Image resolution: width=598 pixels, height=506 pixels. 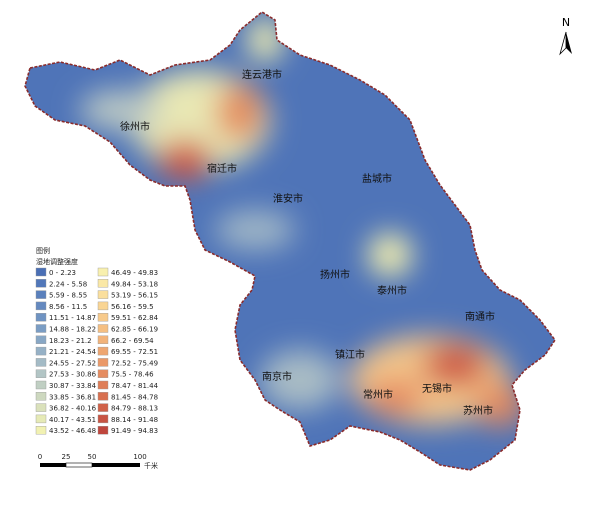 I want to click on scale-label: 50, so click(x=92, y=457).